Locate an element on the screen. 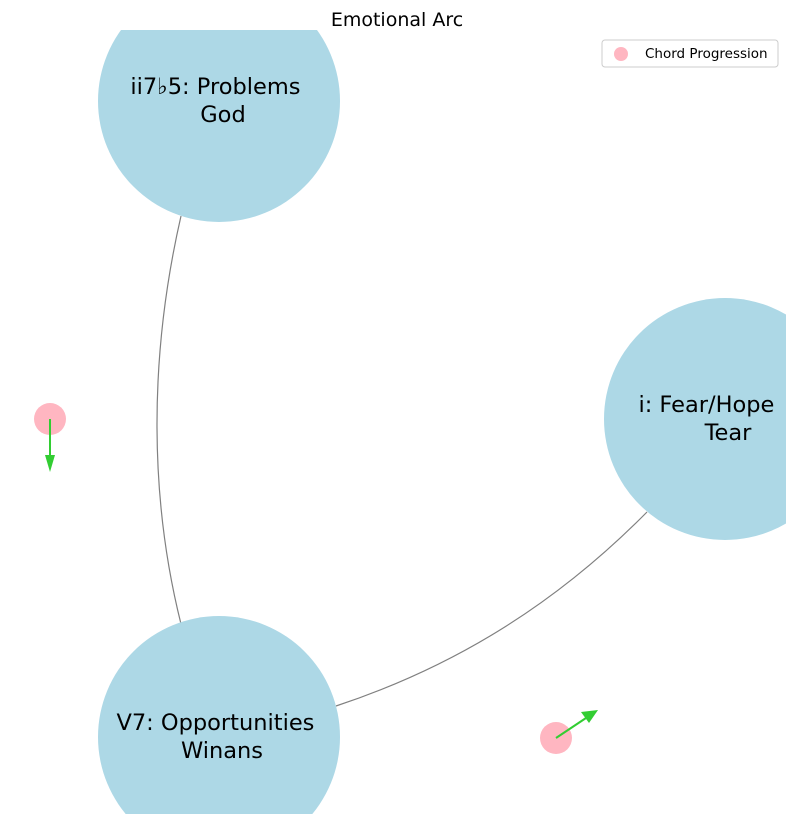 This screenshot has width=794, height=814. node-v7-opportunities-winans is located at coordinates (219, 715).